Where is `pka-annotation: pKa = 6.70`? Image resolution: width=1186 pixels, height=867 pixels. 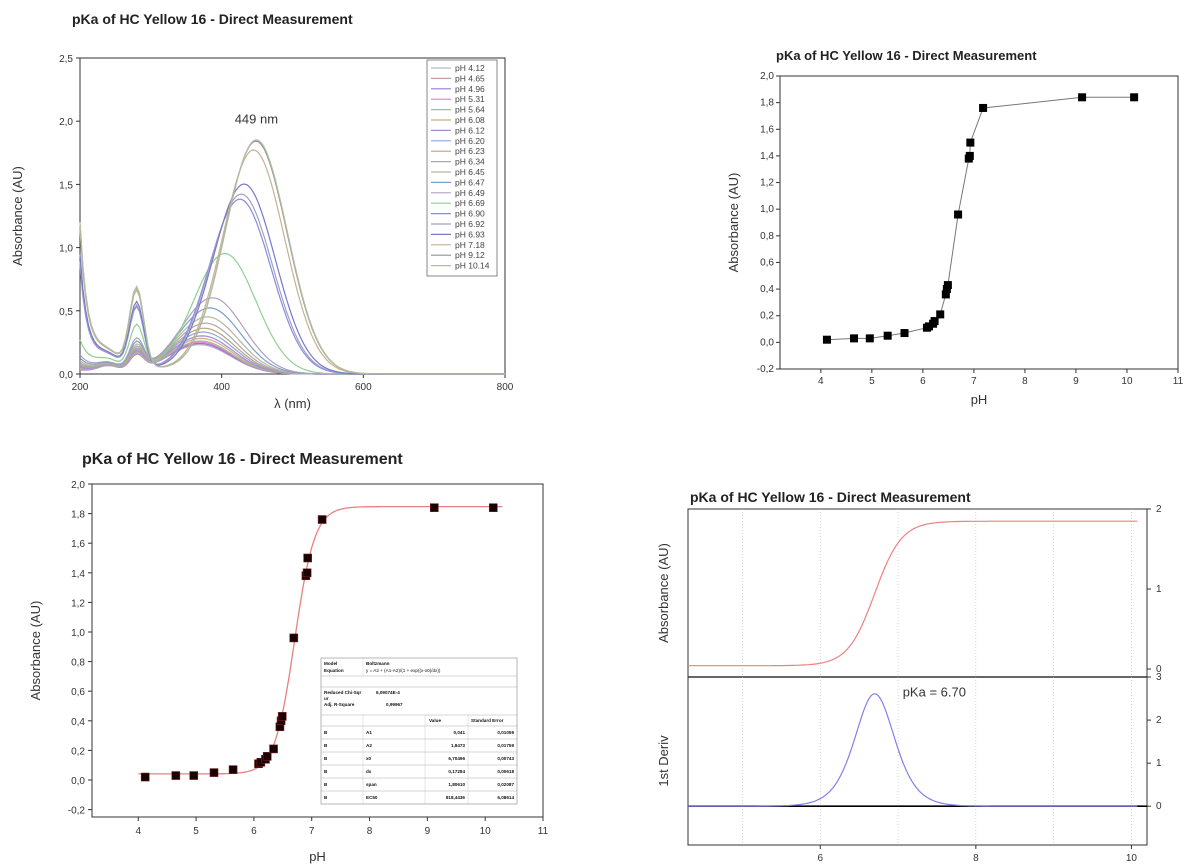 pka-annotation: pKa = 6.70 is located at coordinates (934, 691).